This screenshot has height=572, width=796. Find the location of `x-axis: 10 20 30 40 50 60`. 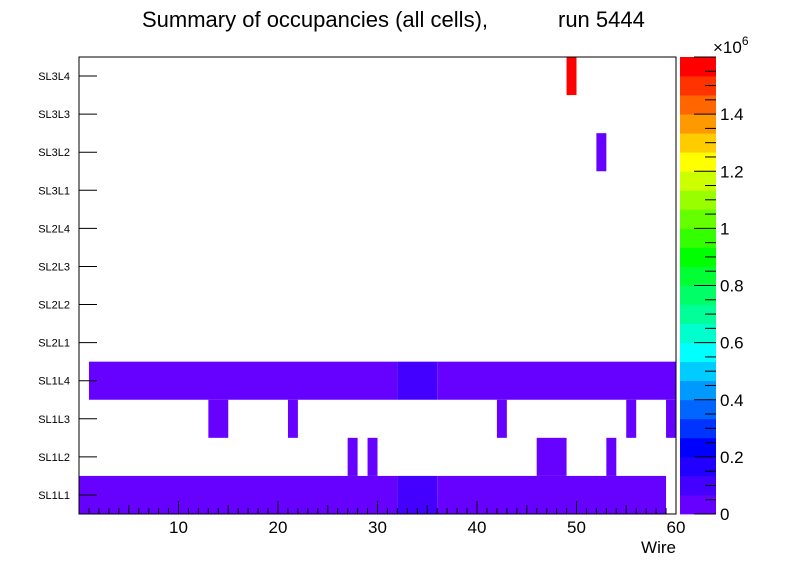

x-axis: 10 20 30 40 50 60 is located at coordinates (387, 519).